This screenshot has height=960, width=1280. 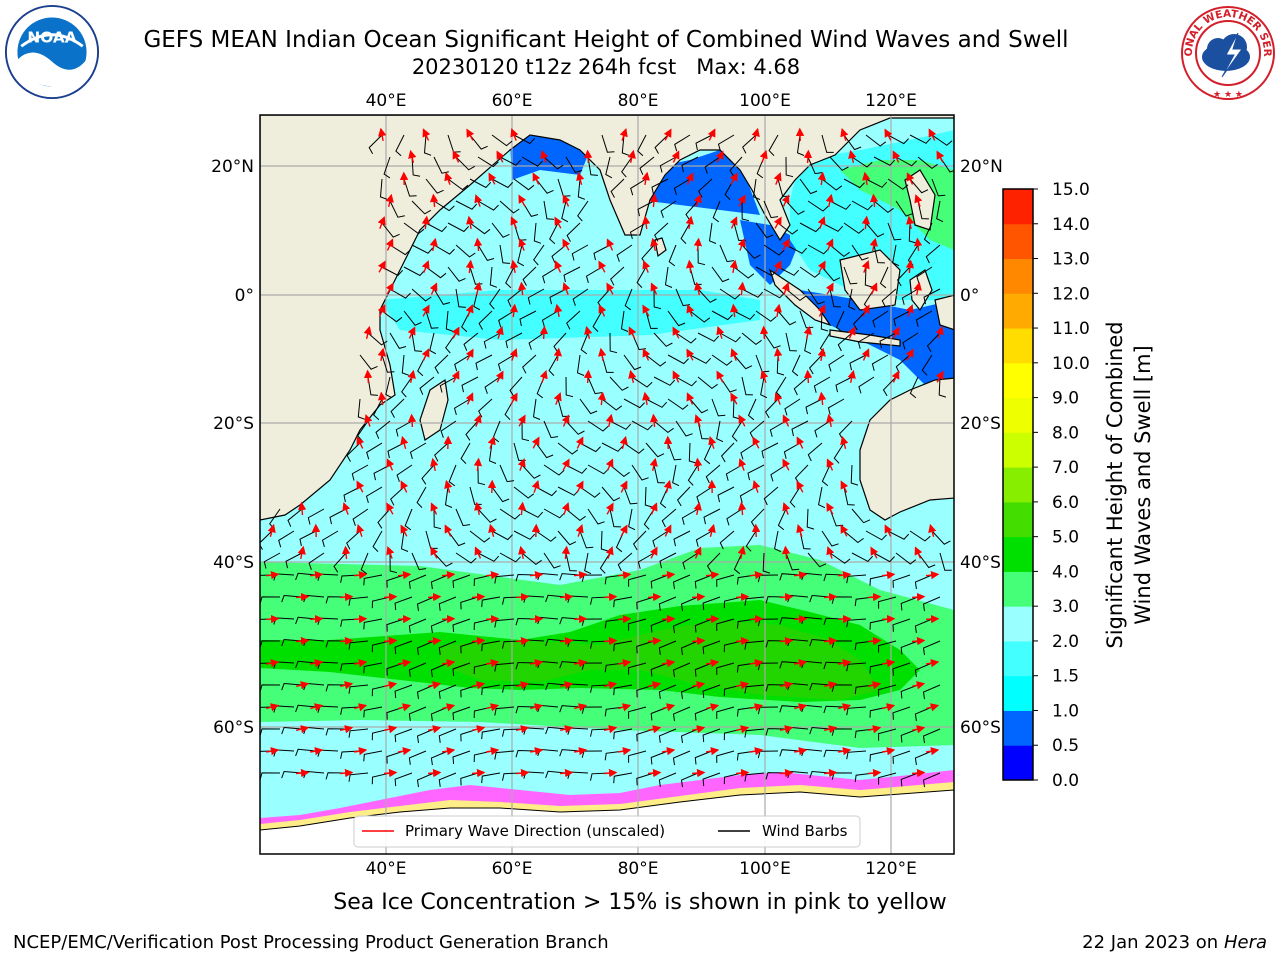 I want to click on colorbar-tick-label: 9.0, so click(x=1065, y=399).